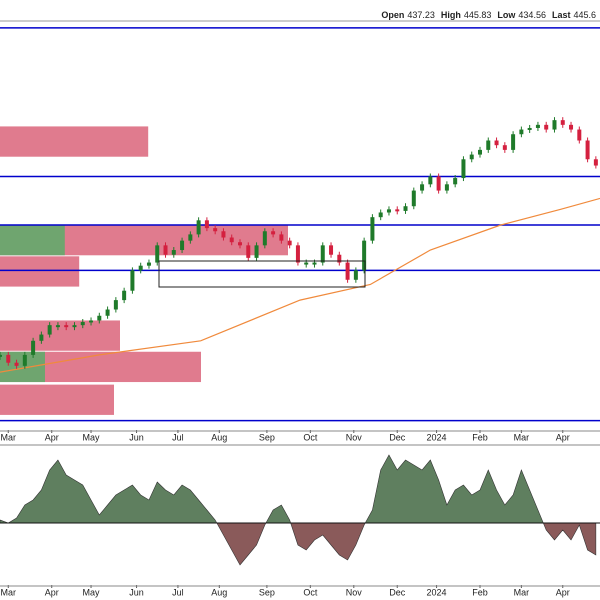  Describe the element at coordinates (506, 15) in the screenshot. I see `ohlc-label: Low` at that location.